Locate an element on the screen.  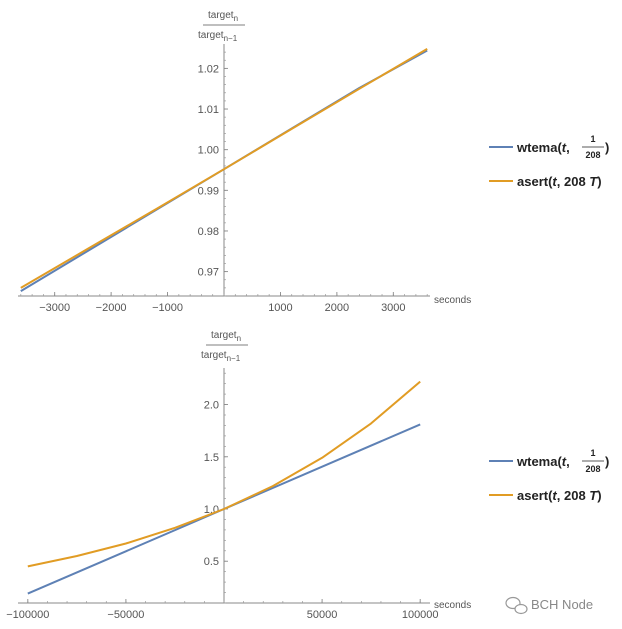
watermark: BCH Node is located at coordinates (549, 605).